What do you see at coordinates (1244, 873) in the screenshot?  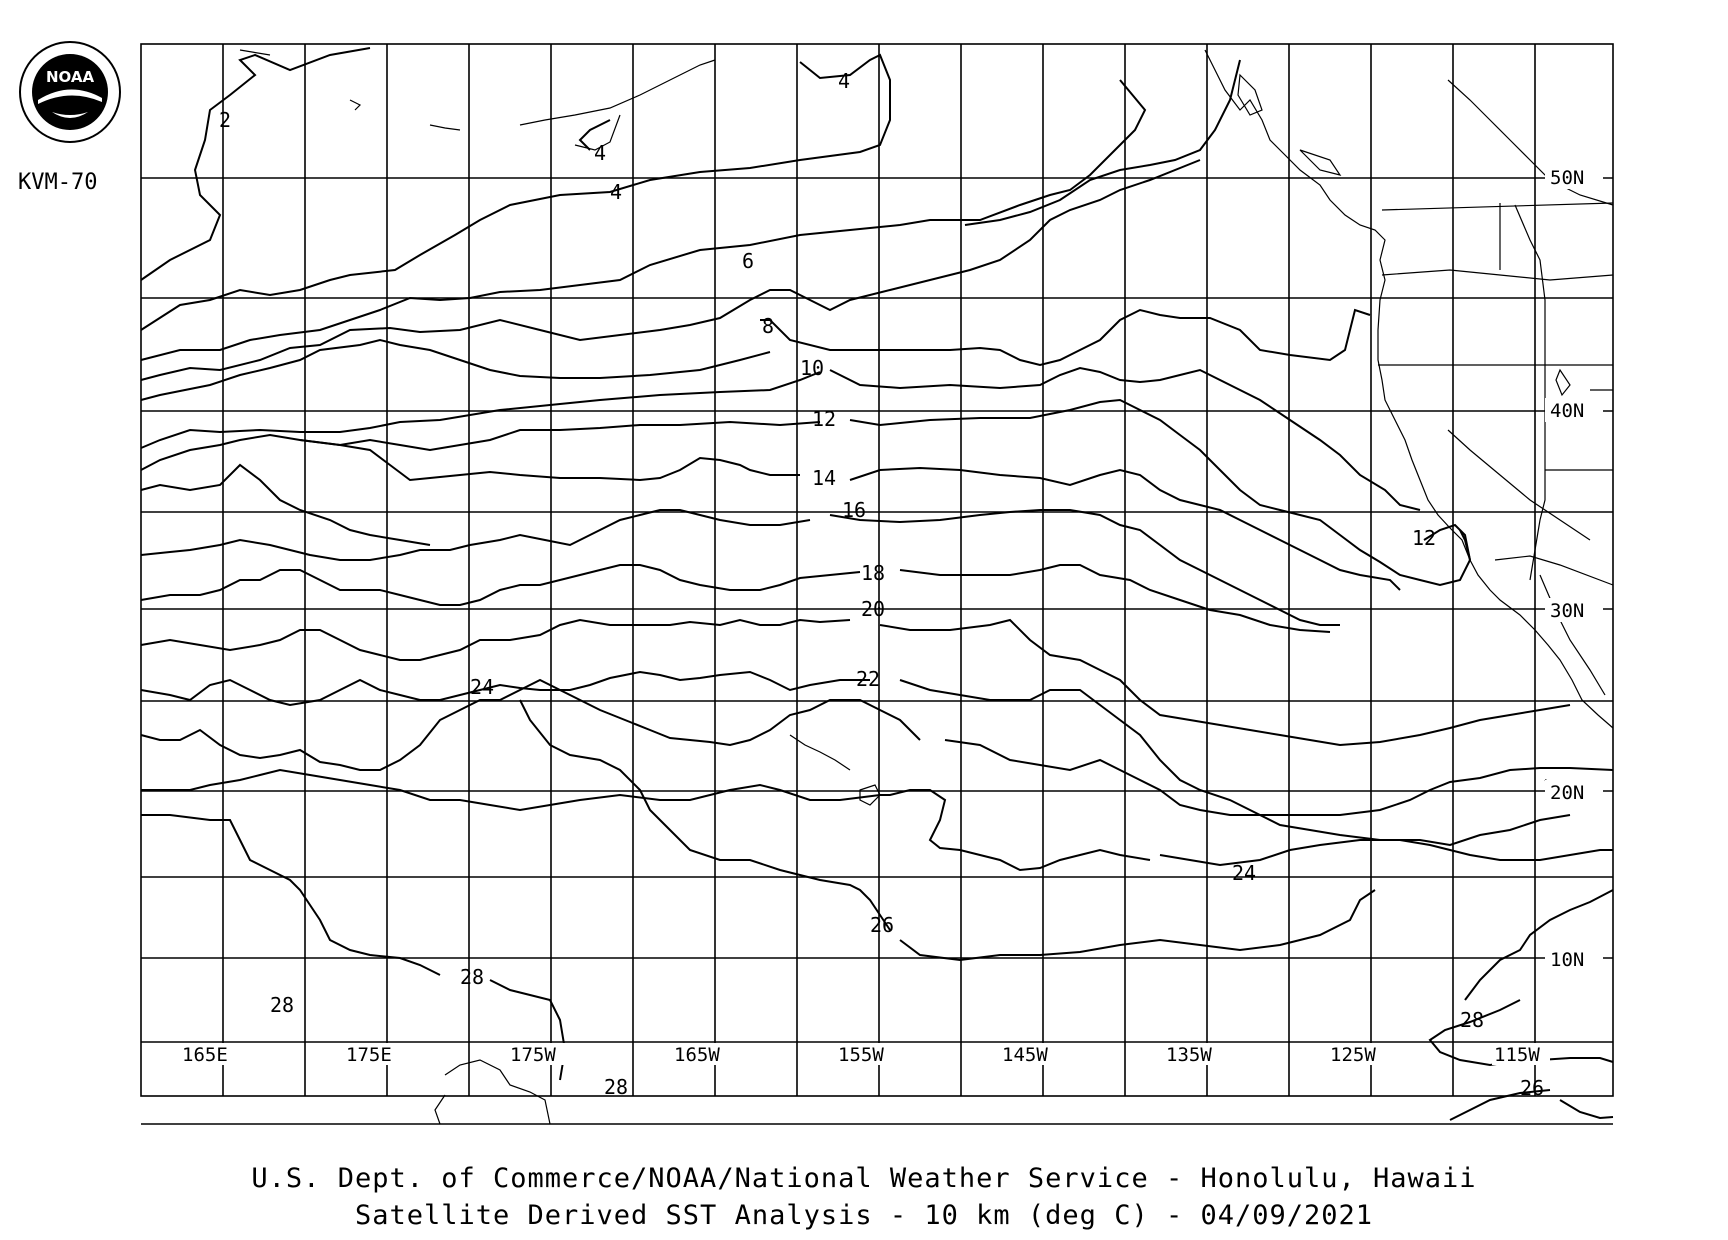 I see `contour-label-24-b: 24` at bounding box center [1244, 873].